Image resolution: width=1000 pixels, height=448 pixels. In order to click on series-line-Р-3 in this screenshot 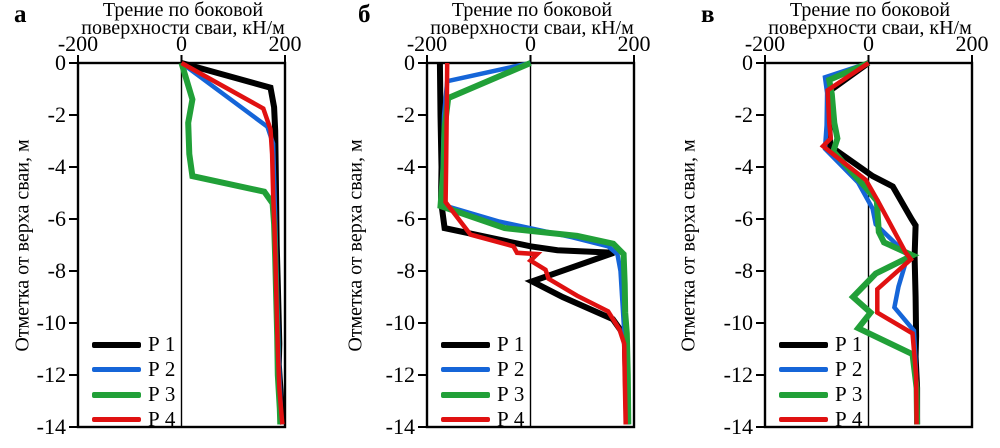, I will do `click(873, 242)`.